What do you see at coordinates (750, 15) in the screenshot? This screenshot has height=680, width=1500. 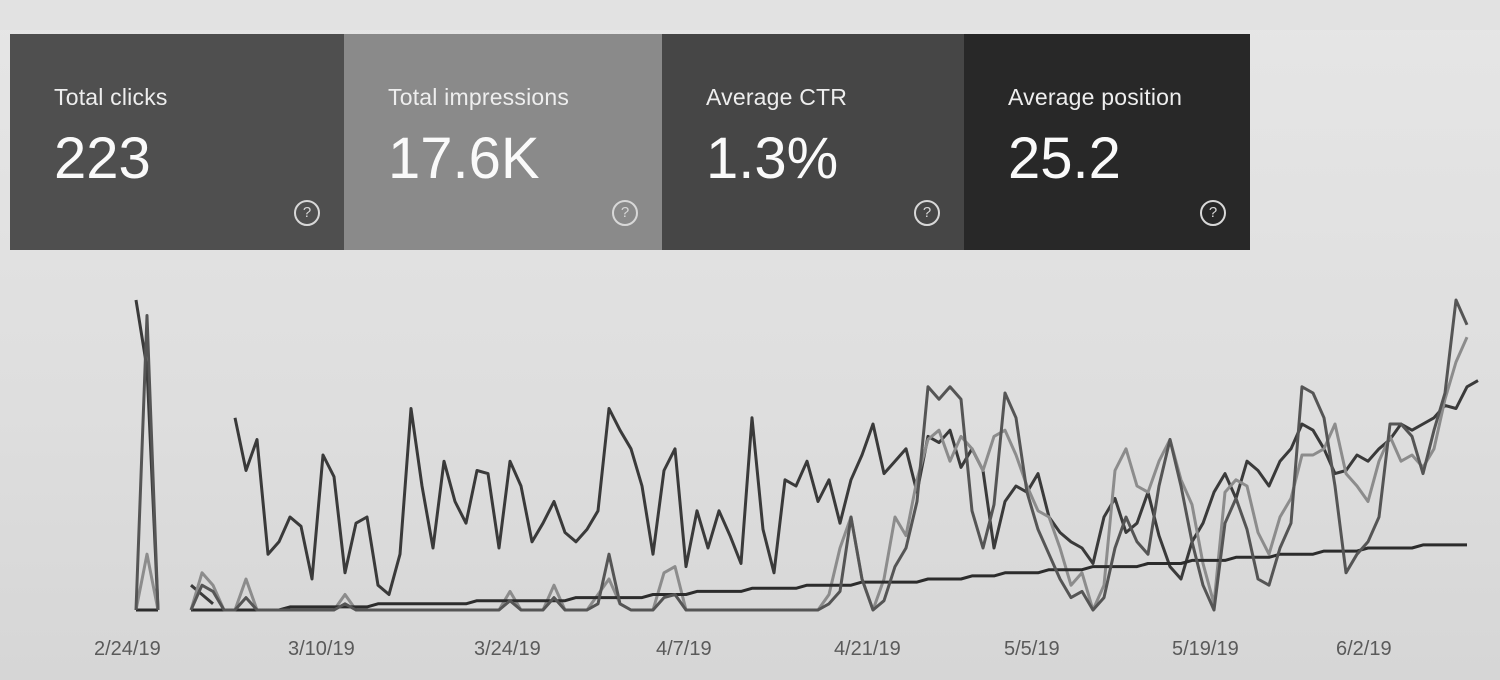 I see `top-bar` at bounding box center [750, 15].